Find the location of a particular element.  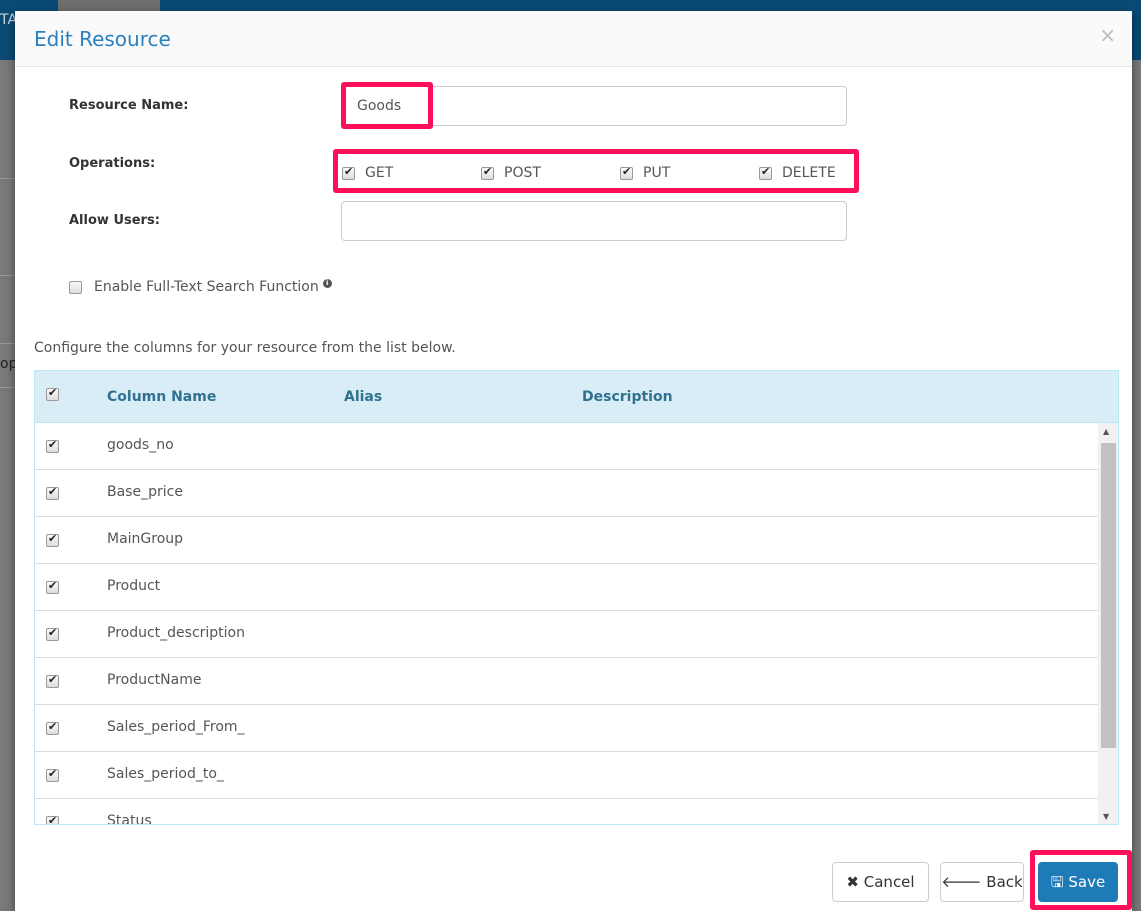

scrollbar: ▲ ▼ is located at coordinates (1108, 623).